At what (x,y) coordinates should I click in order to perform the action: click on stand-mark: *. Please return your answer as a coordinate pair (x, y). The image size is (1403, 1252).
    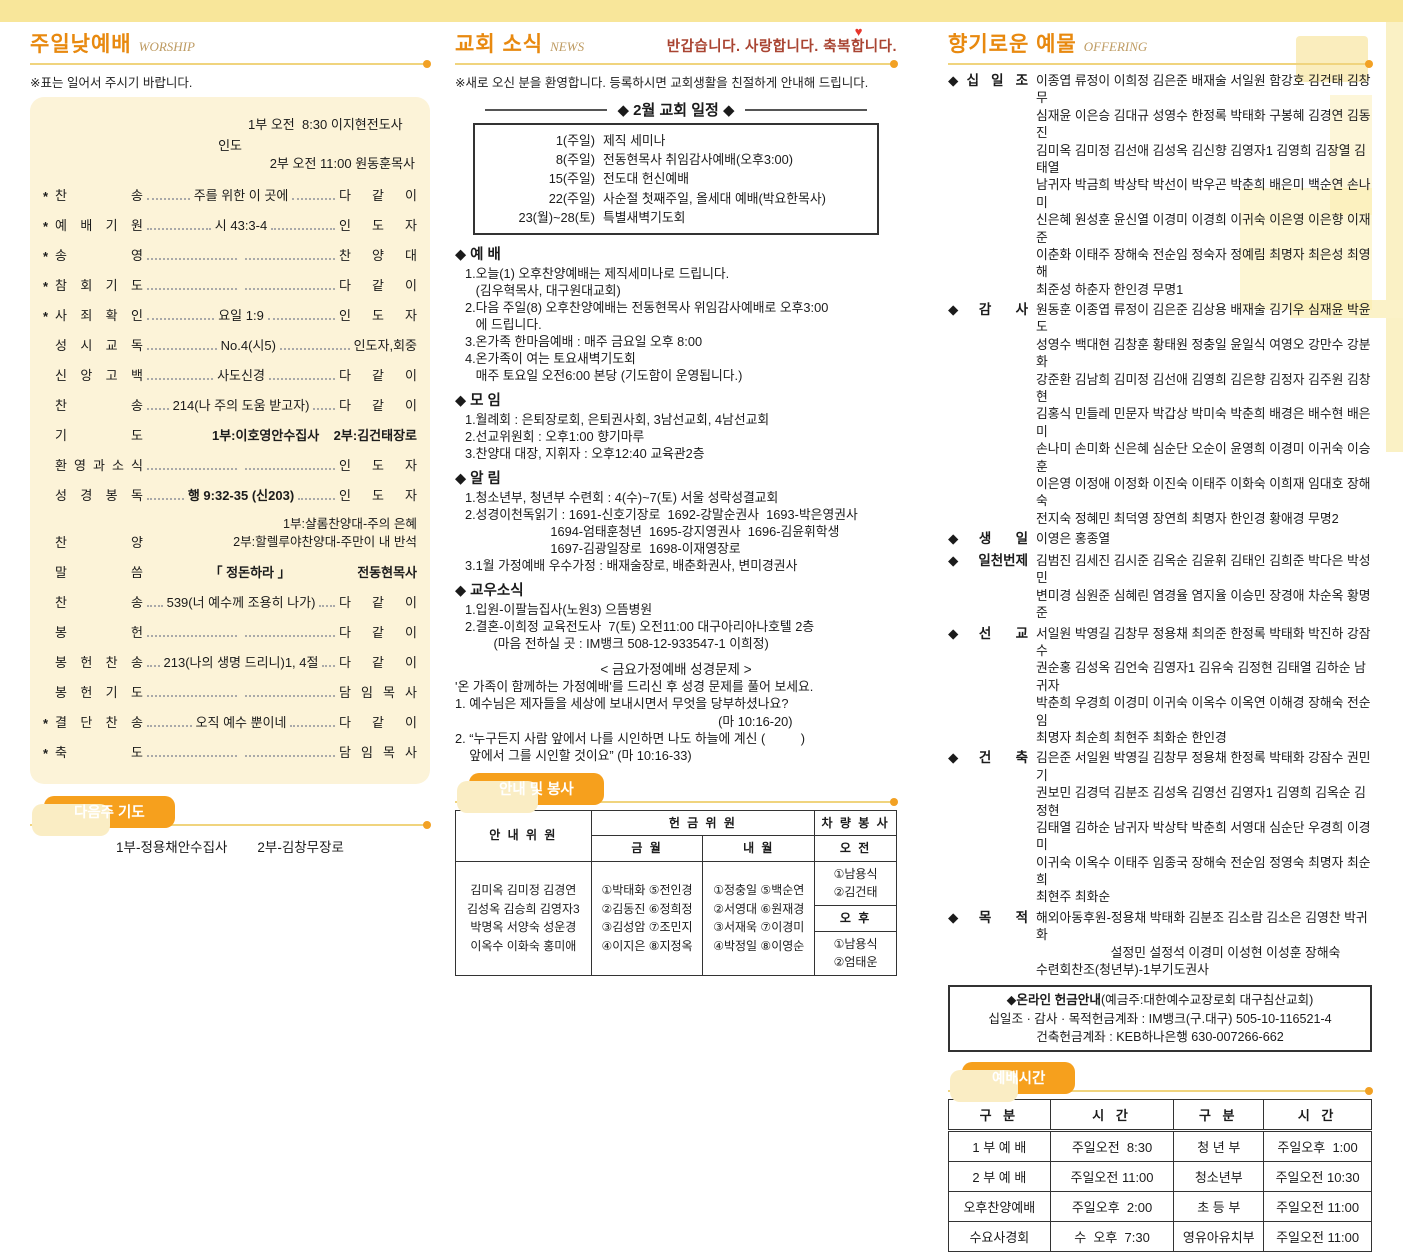
    Looking at the image, I should click on (46, 723).